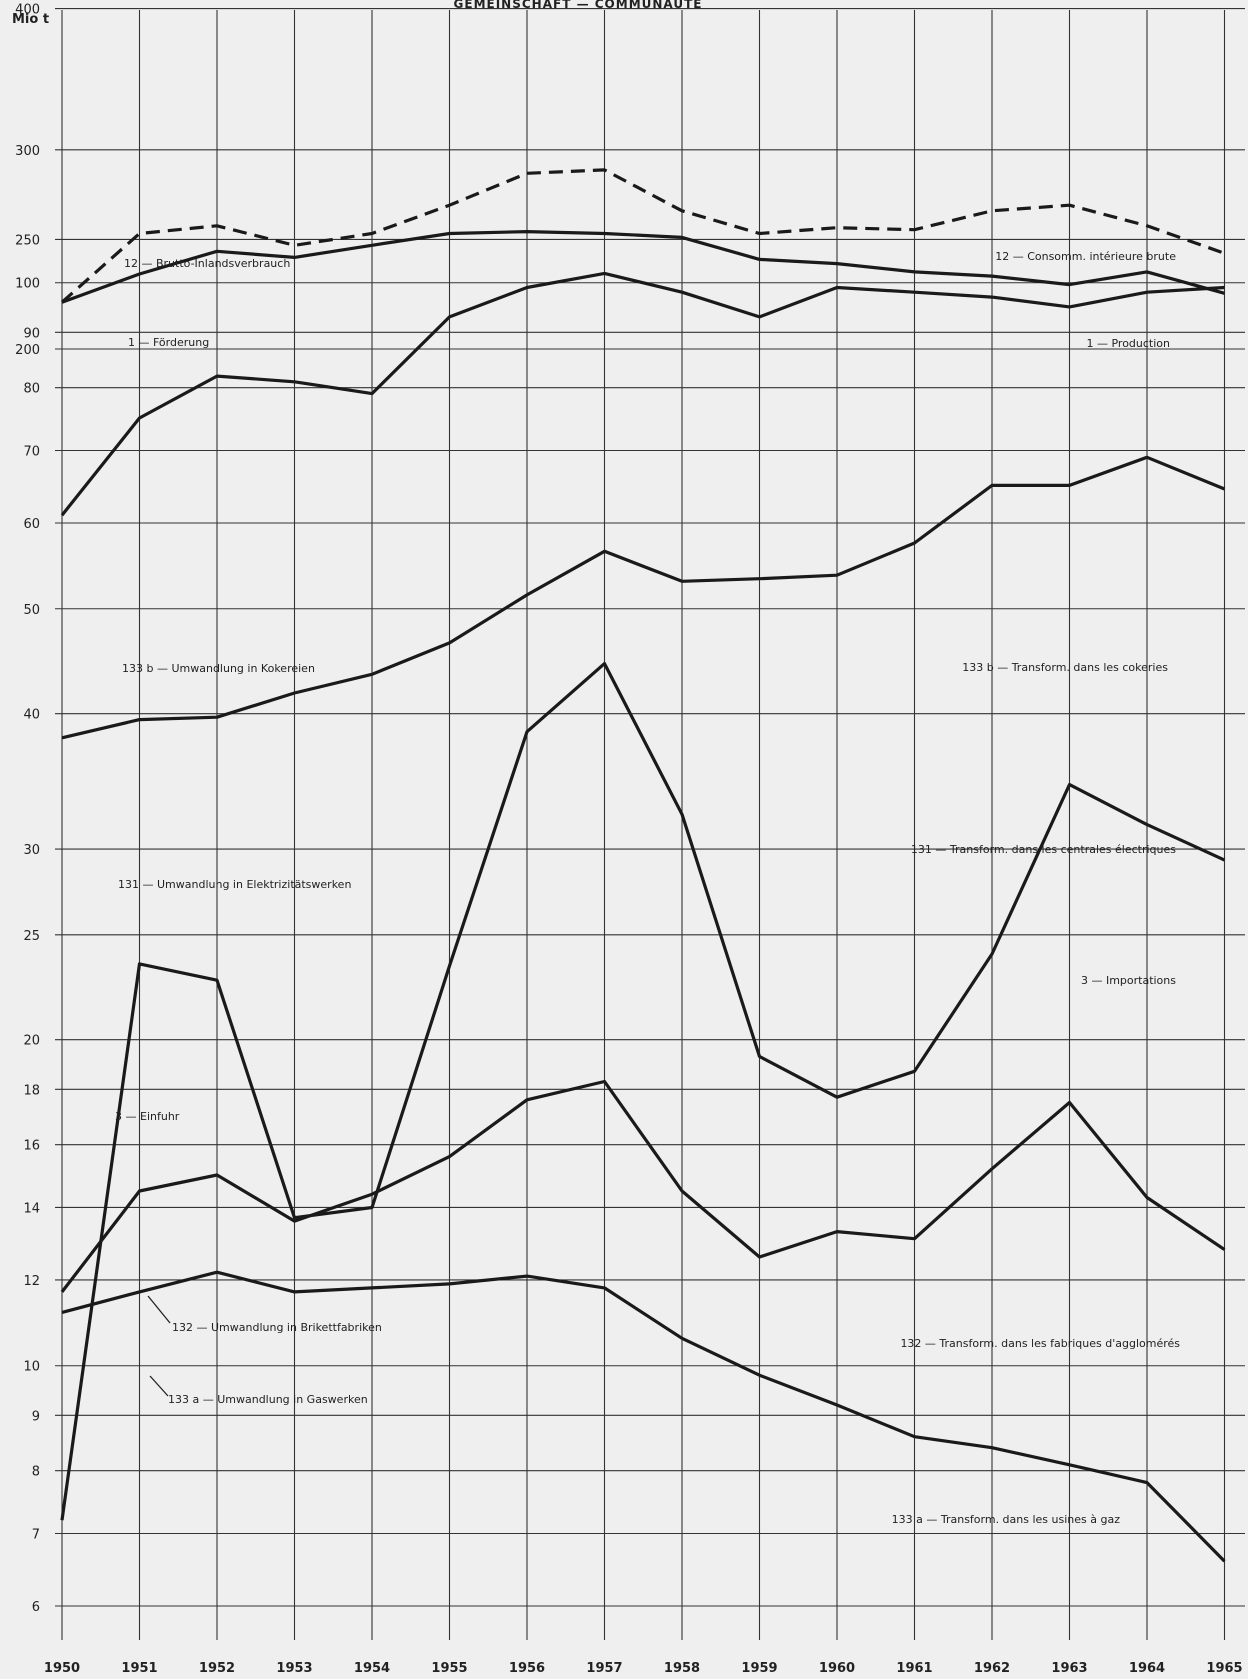 The height and width of the screenshot is (1679, 1248). I want to click on x-tick-label: 1962, so click(992, 1668).